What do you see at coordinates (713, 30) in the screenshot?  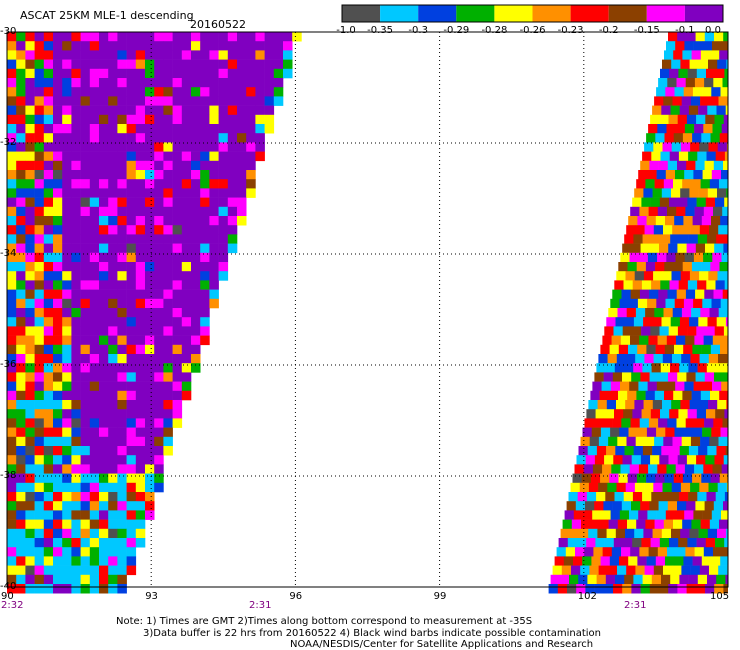 I see `colorbar-tick-label: 0.0` at bounding box center [713, 30].